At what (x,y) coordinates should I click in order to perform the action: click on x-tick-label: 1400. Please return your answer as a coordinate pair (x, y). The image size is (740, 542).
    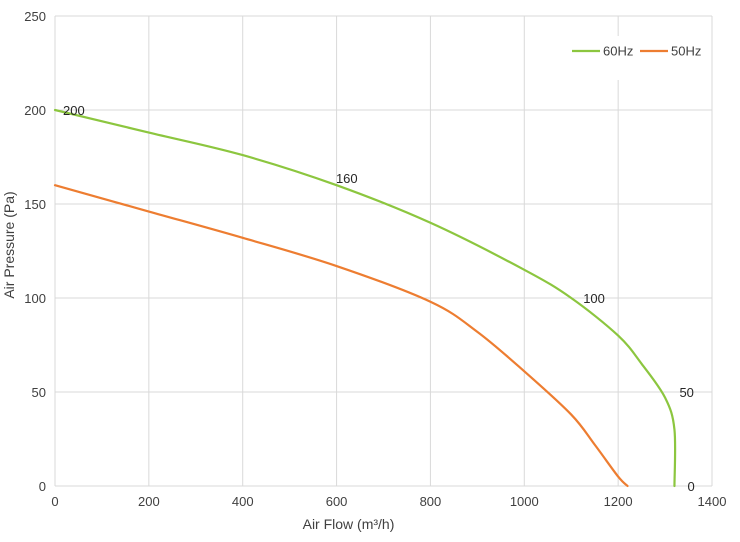
    Looking at the image, I should click on (712, 501).